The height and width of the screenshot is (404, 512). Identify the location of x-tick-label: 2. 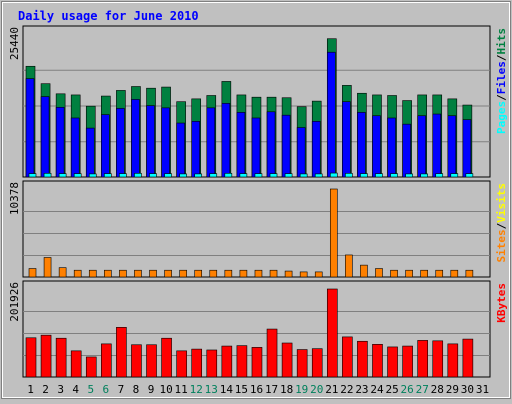
(45, 389).